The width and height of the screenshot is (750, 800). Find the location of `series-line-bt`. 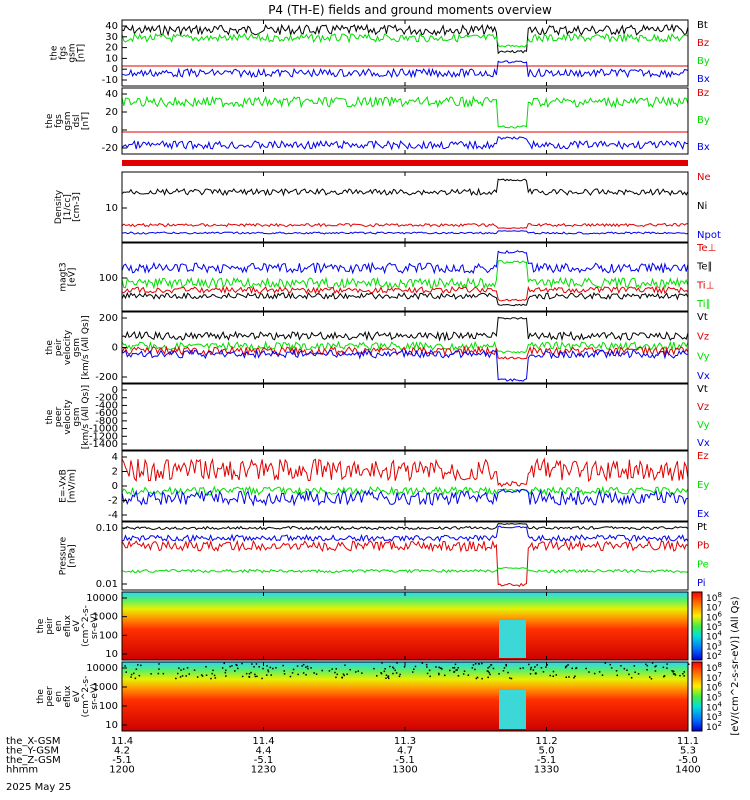

series-line-bt is located at coordinates (405, 39).